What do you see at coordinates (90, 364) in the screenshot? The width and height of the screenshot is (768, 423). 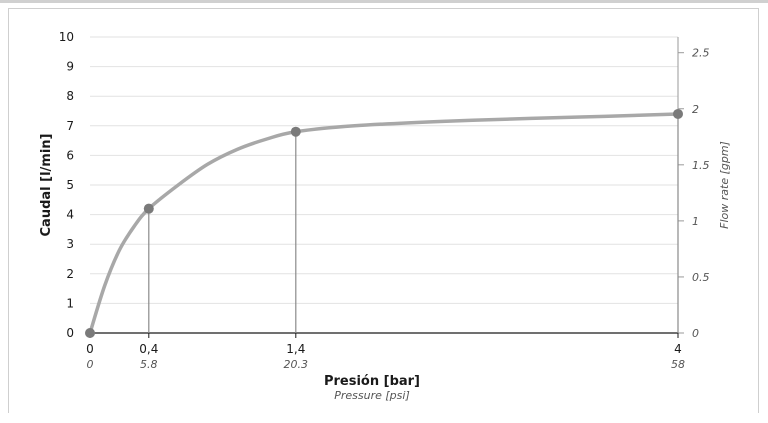 I see `x2-tick-label: 0` at bounding box center [90, 364].